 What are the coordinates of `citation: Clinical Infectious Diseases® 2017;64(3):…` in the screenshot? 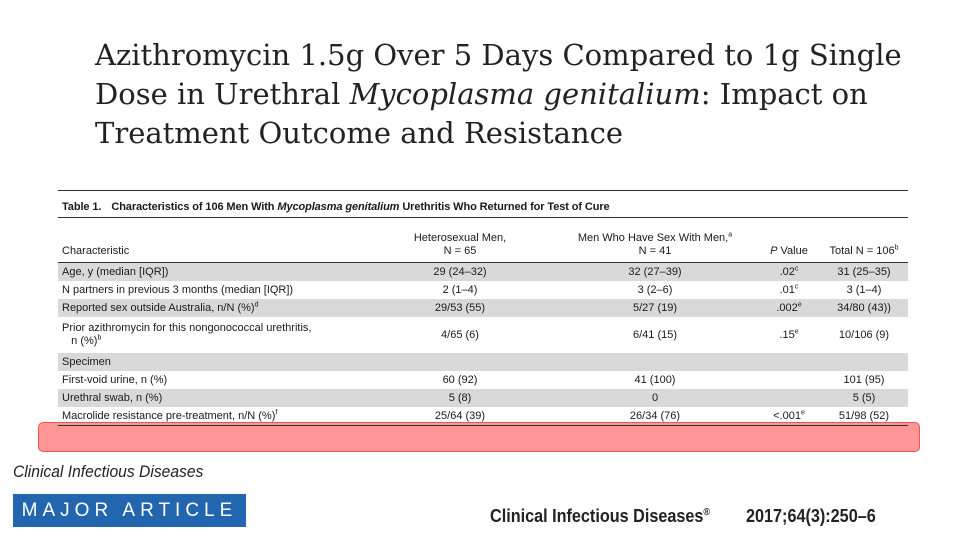 It's located at (683, 516).